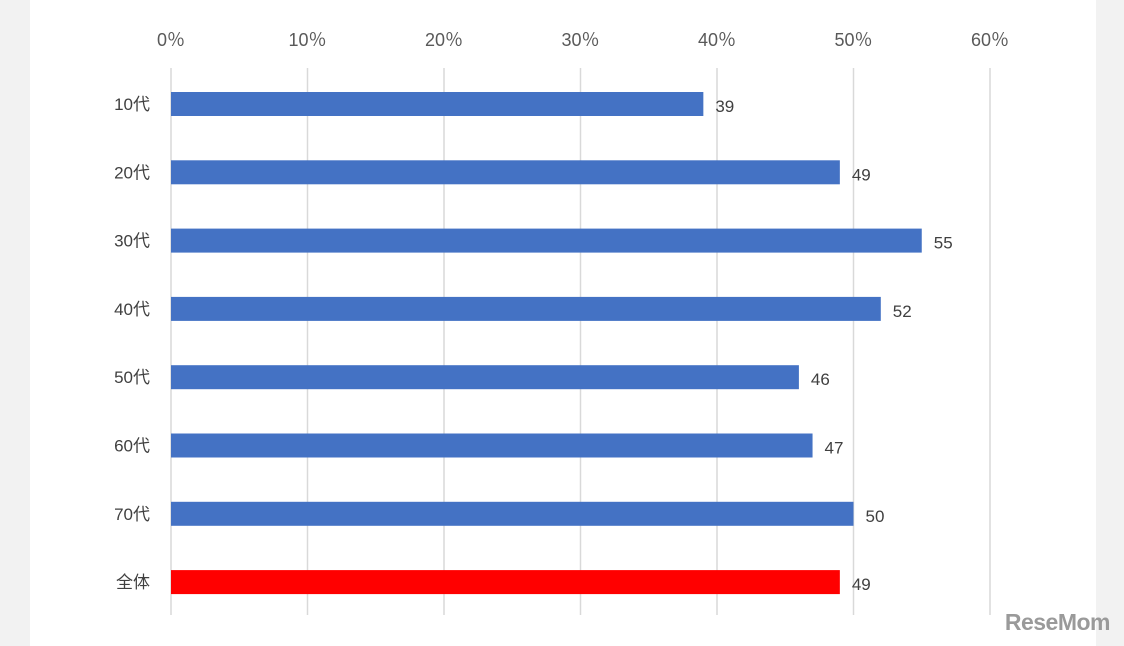 This screenshot has width=1124, height=646. What do you see at coordinates (717, 40) in the screenshot?
I see `x-tick-label: 40％` at bounding box center [717, 40].